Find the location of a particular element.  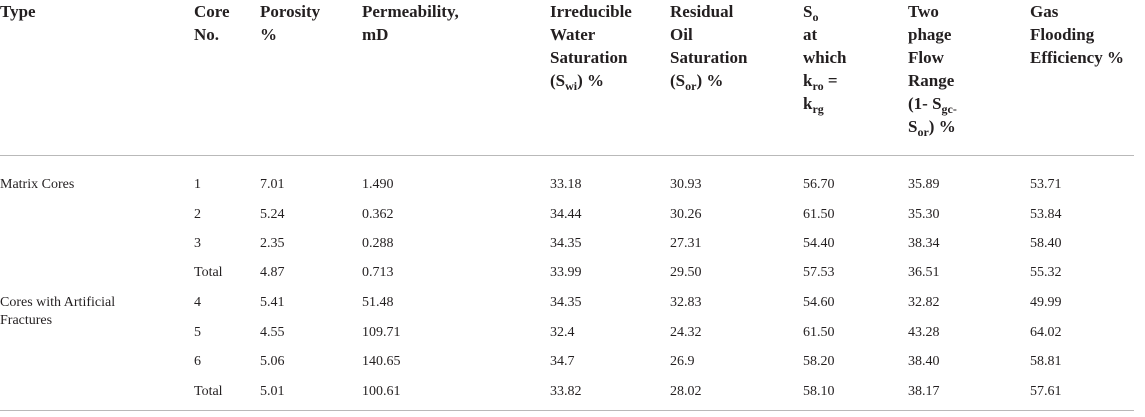

table-cell-sor: 24.32 is located at coordinates (686, 332).